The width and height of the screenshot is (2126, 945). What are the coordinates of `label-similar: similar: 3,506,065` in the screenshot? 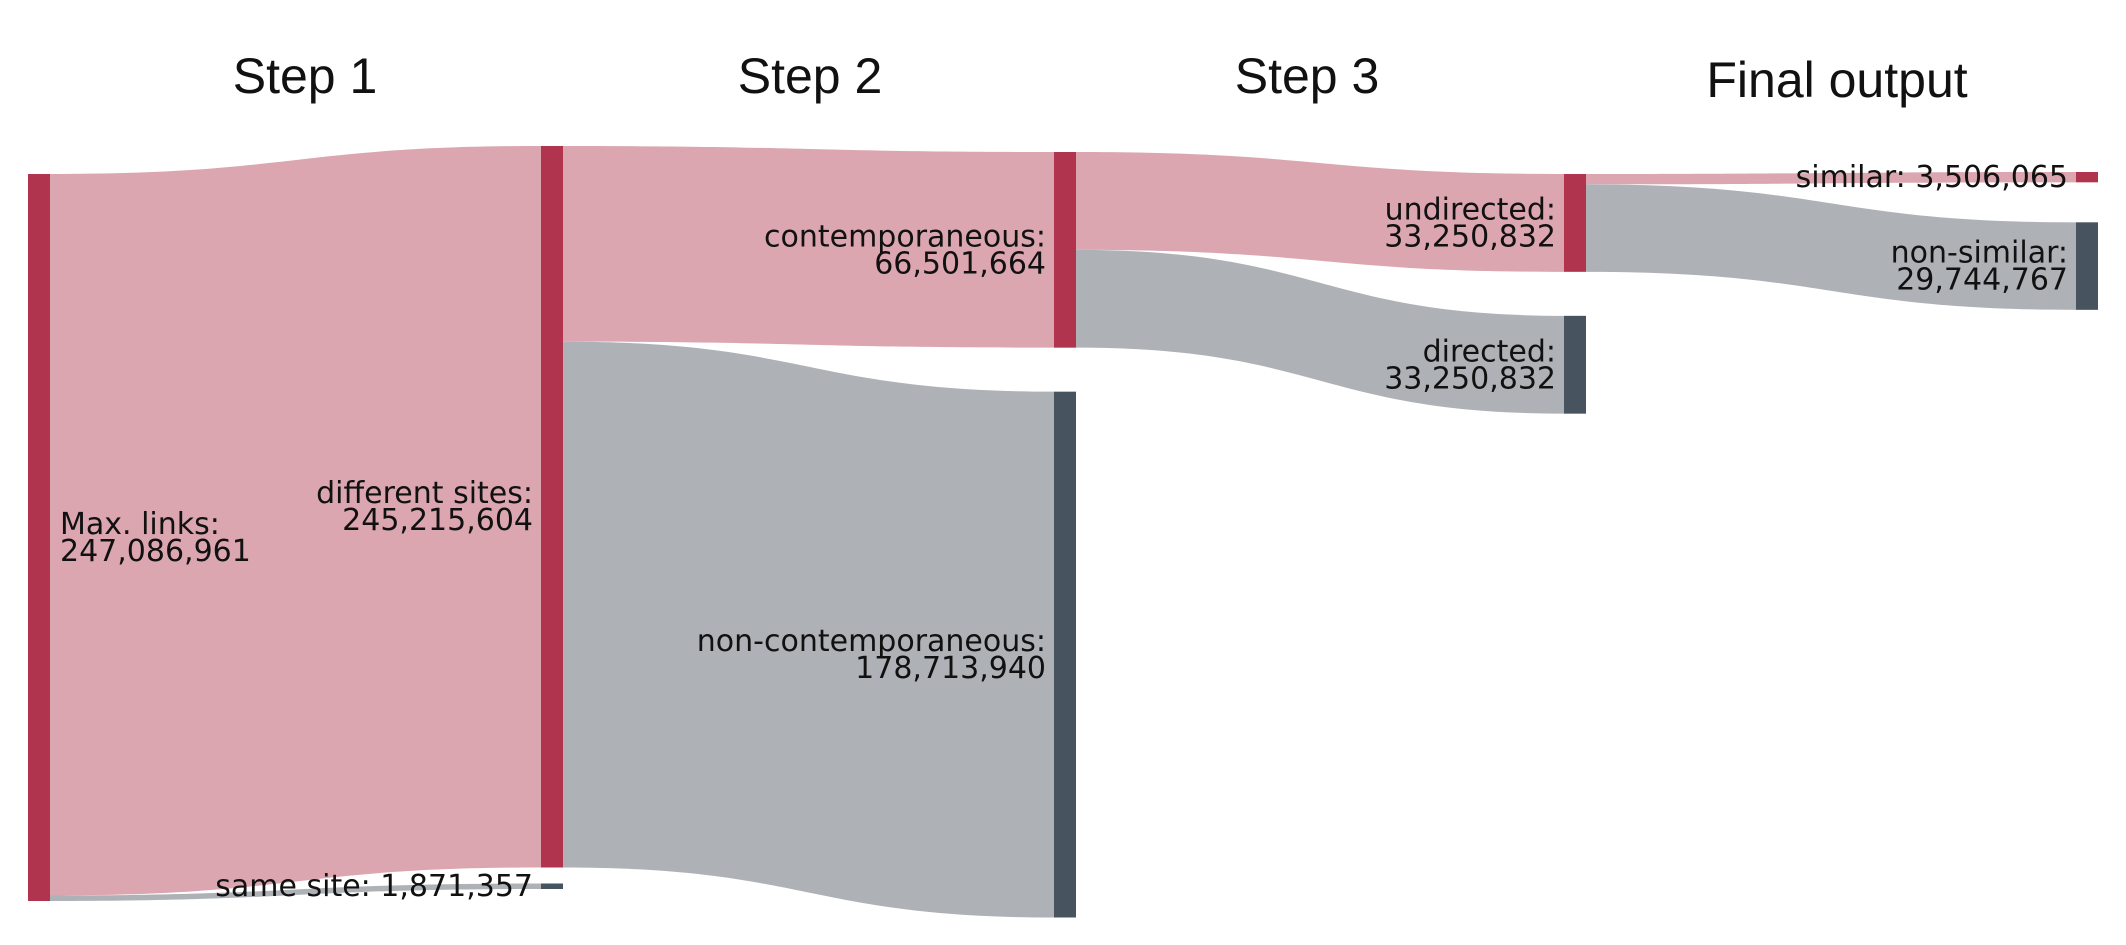 It's located at (1932, 177).